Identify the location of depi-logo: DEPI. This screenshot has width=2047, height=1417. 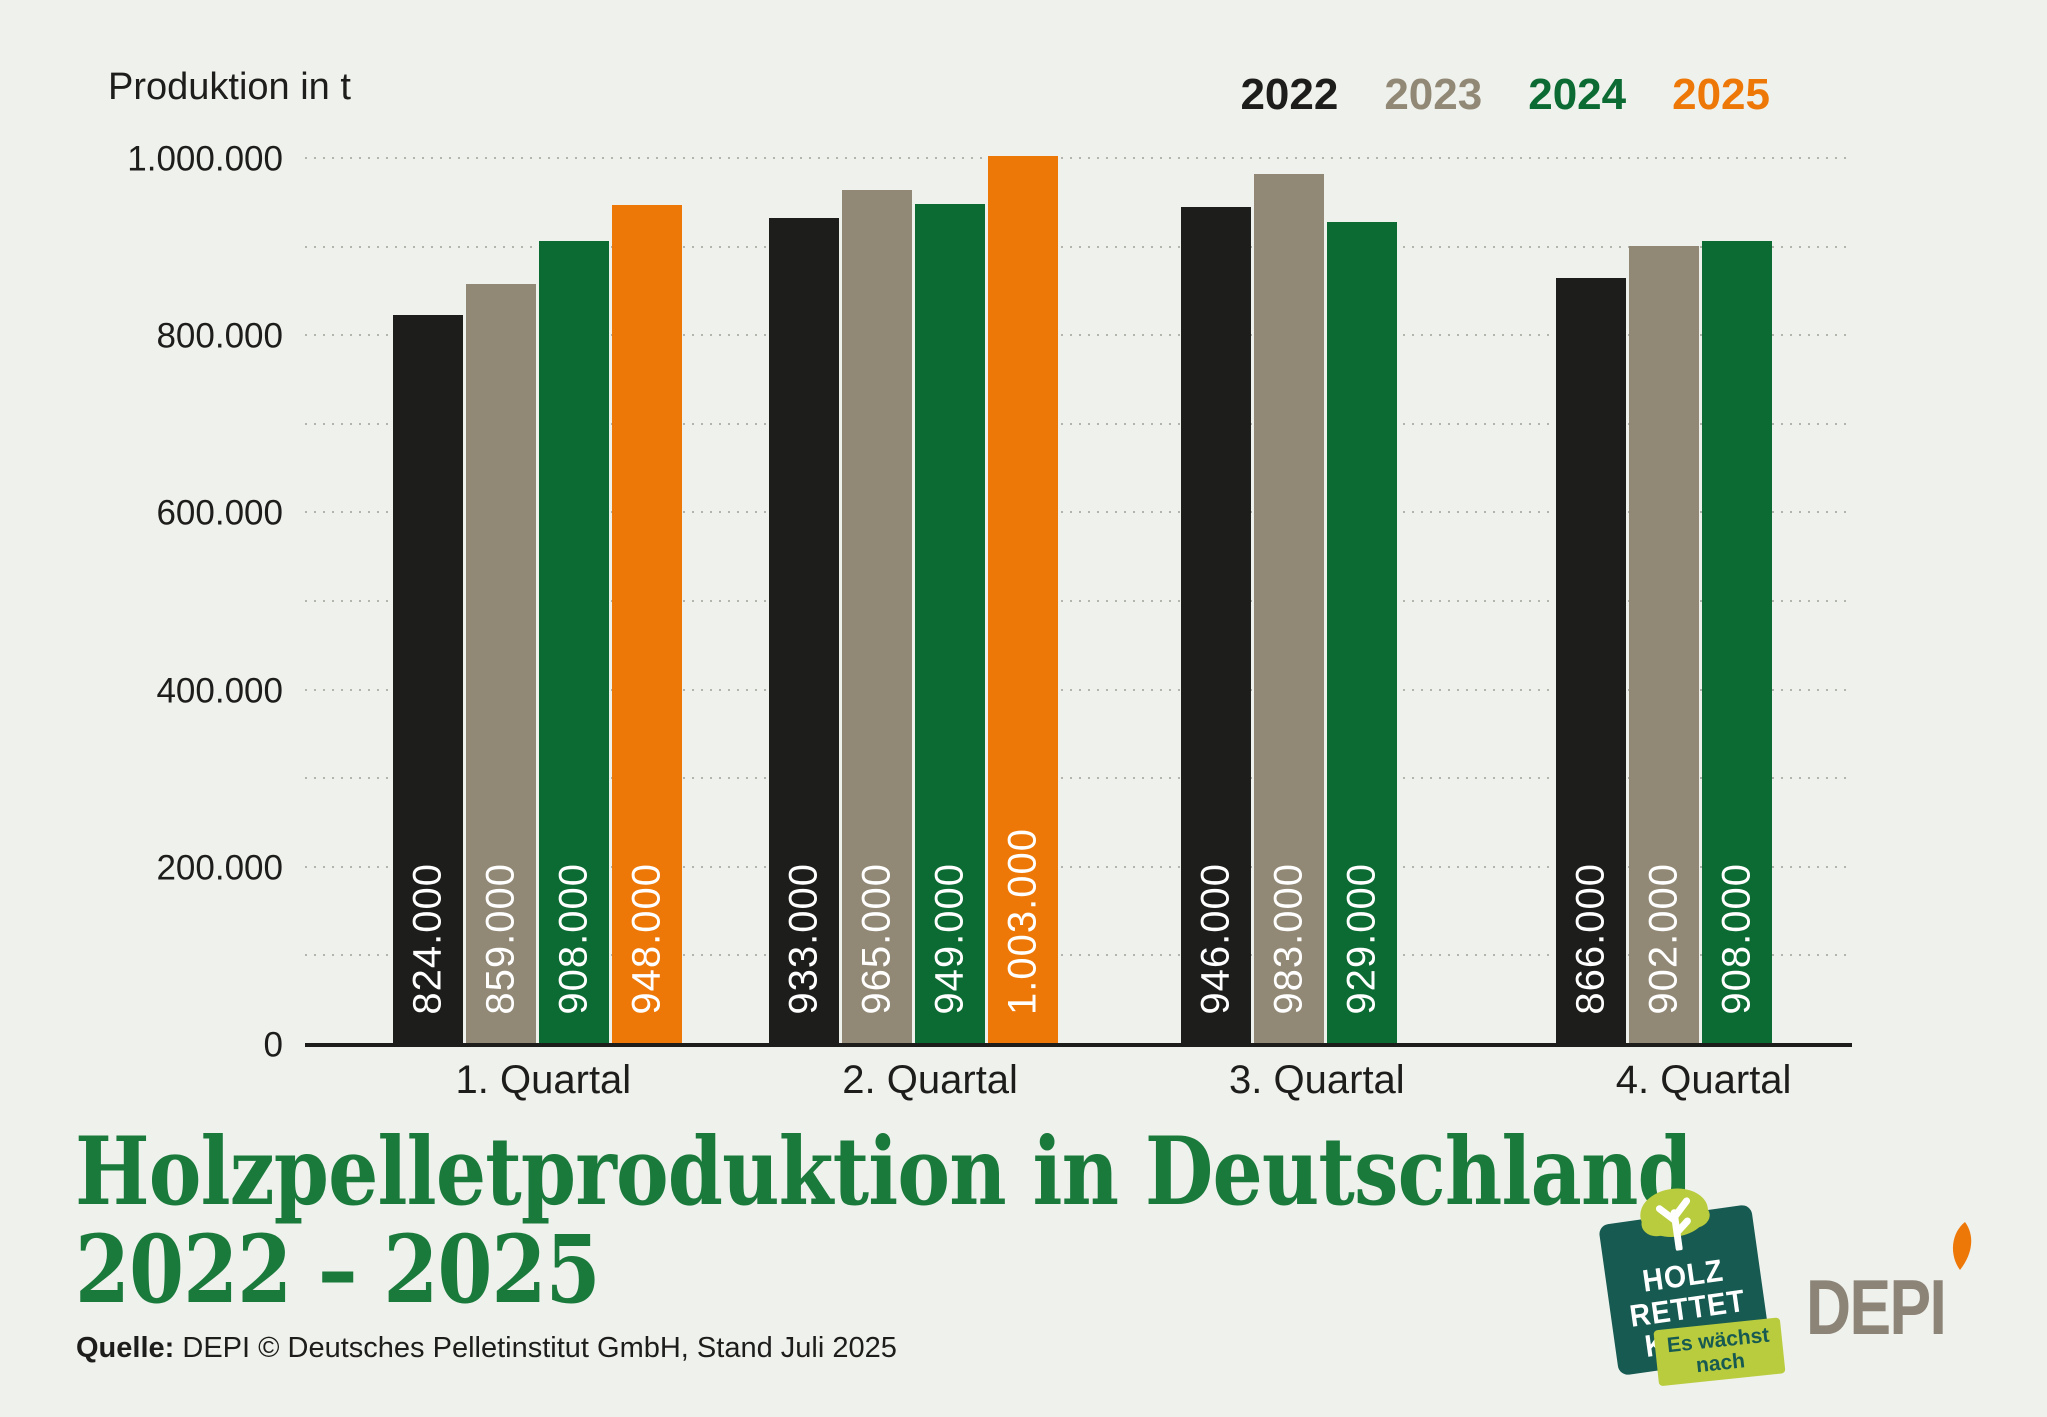
(1916, 1285).